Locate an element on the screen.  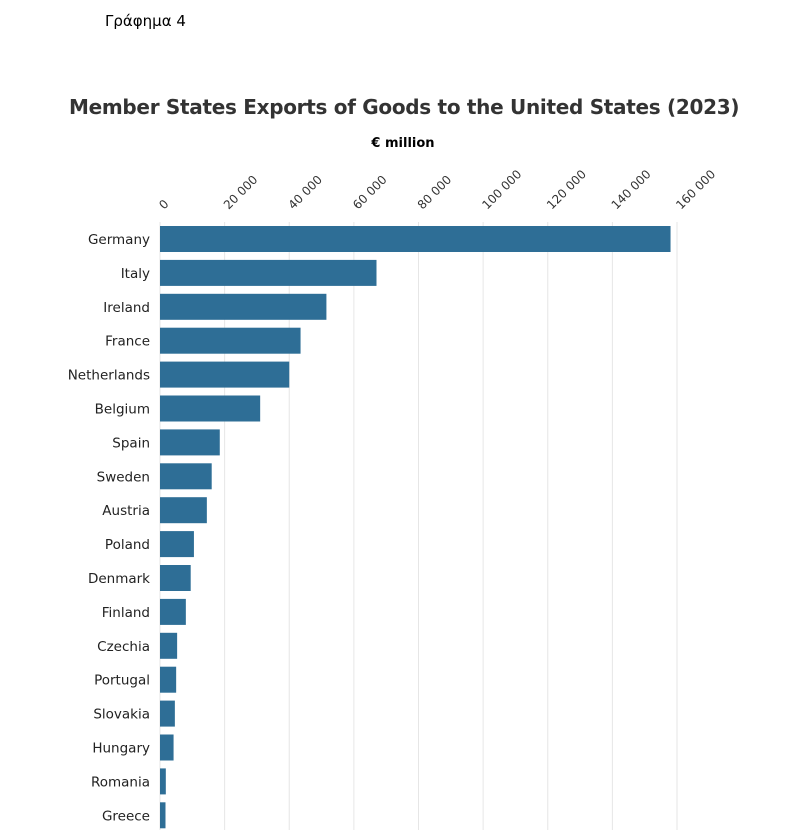
x-tick-label: 60 000 is located at coordinates (370, 193).